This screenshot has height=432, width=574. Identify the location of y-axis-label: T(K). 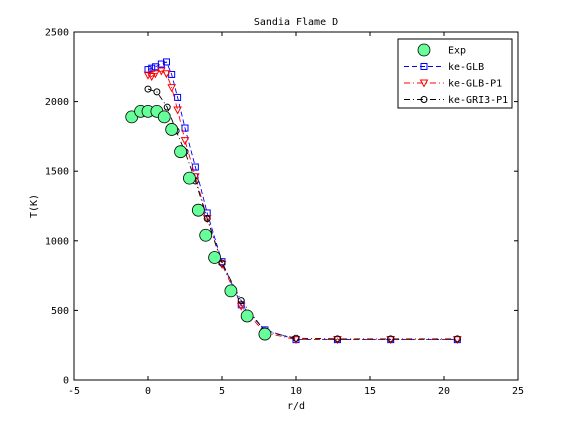
(34, 206).